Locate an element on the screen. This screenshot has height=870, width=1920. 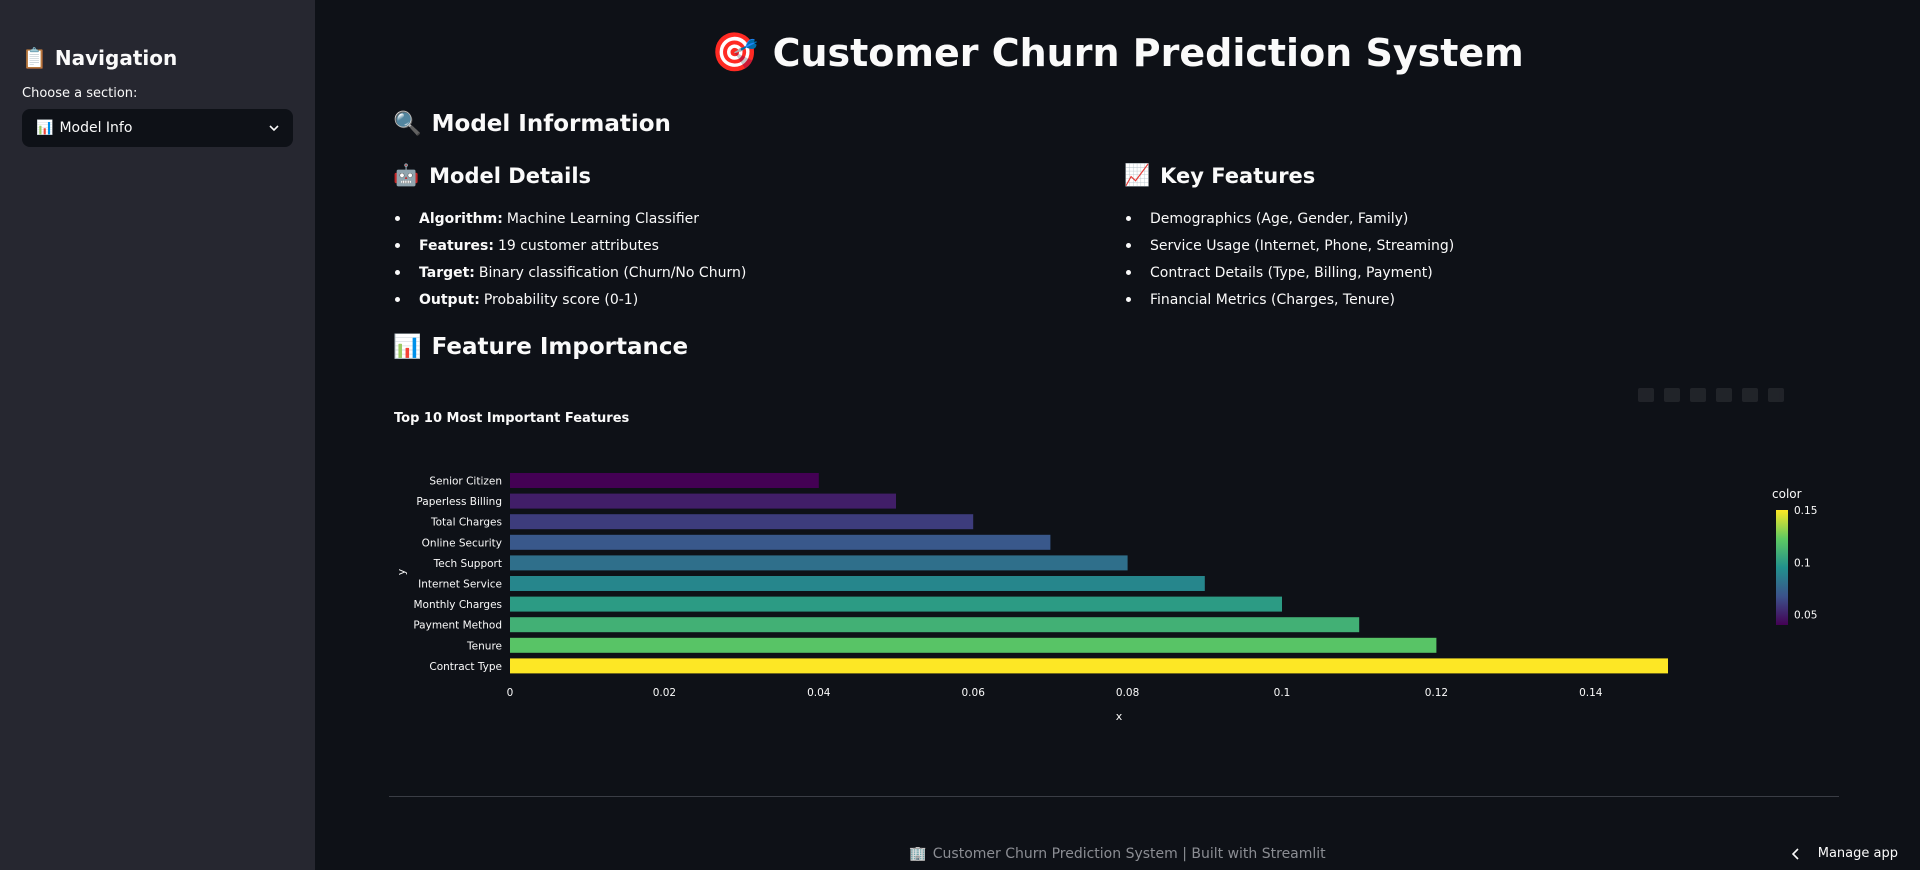
trend-chart-icon: 📈 is located at coordinates (1137, 175).